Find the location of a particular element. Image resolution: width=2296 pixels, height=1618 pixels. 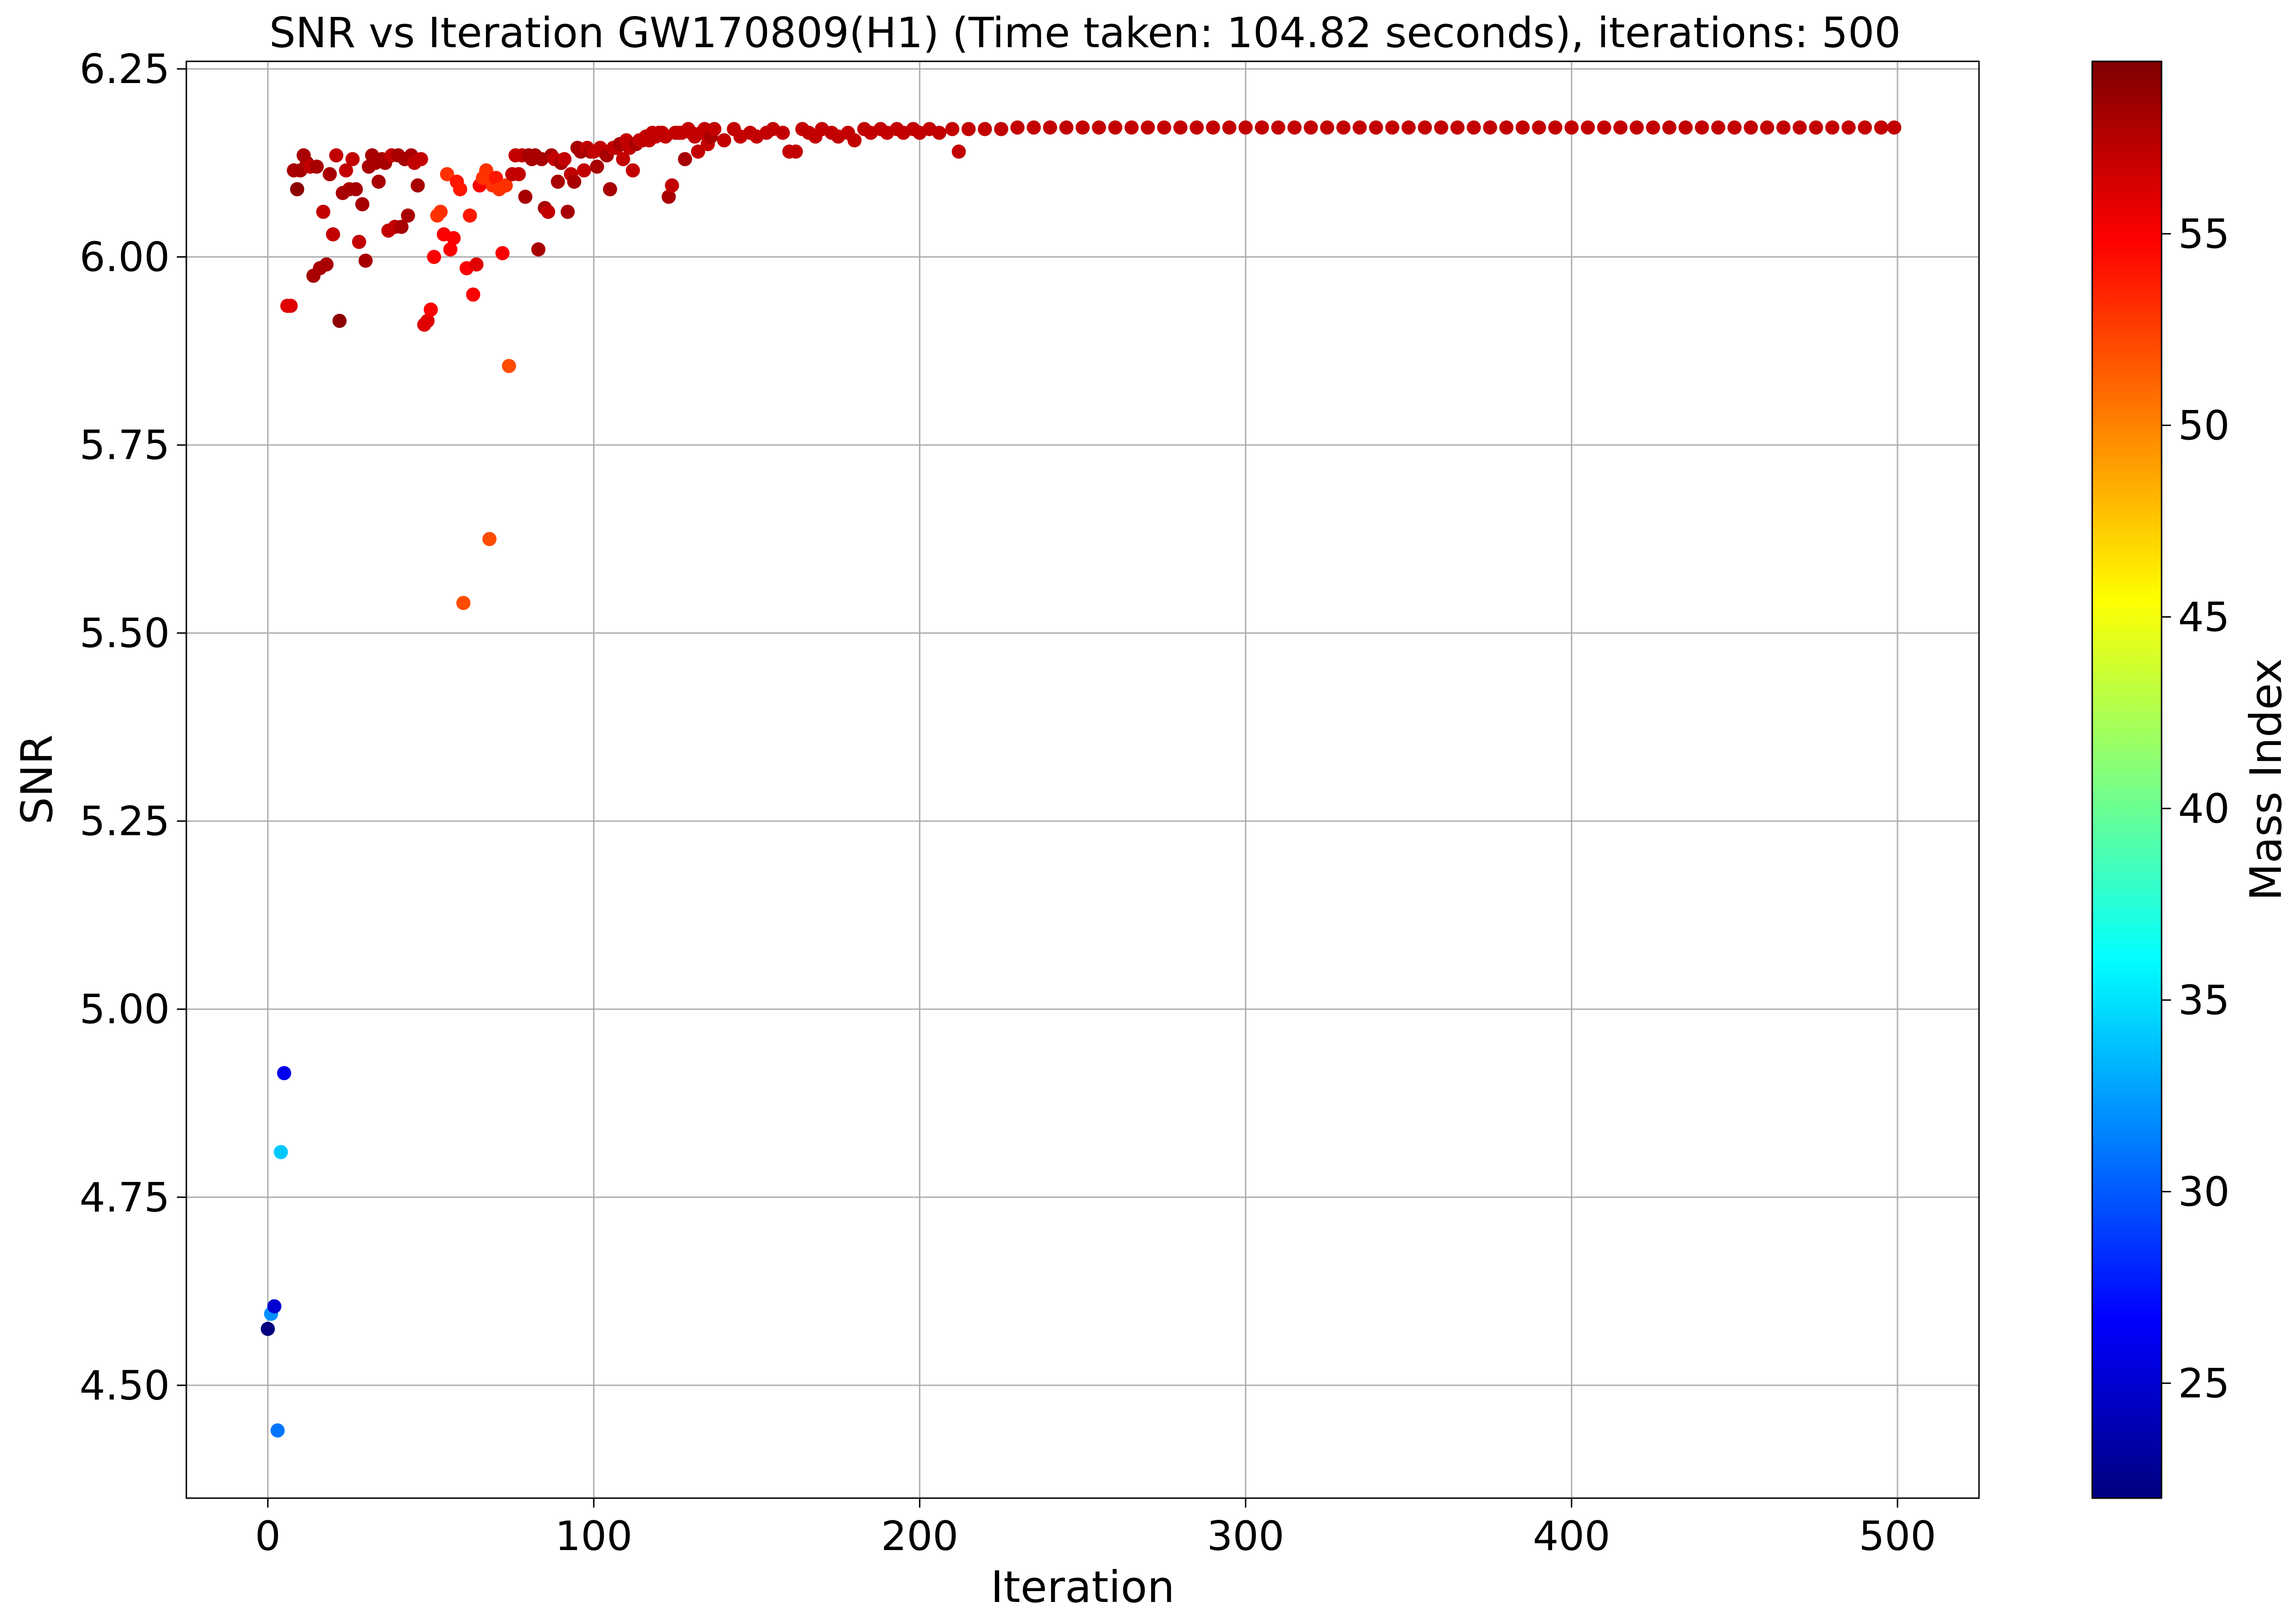

y-axis-label: SNR is located at coordinates (37, 779).